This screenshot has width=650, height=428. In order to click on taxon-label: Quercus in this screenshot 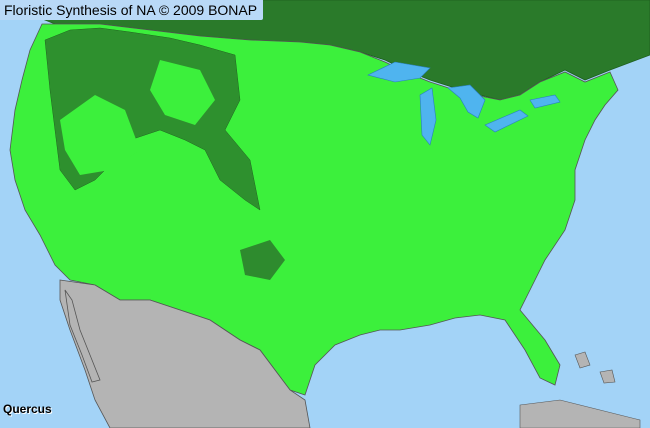, I will do `click(27, 409)`.